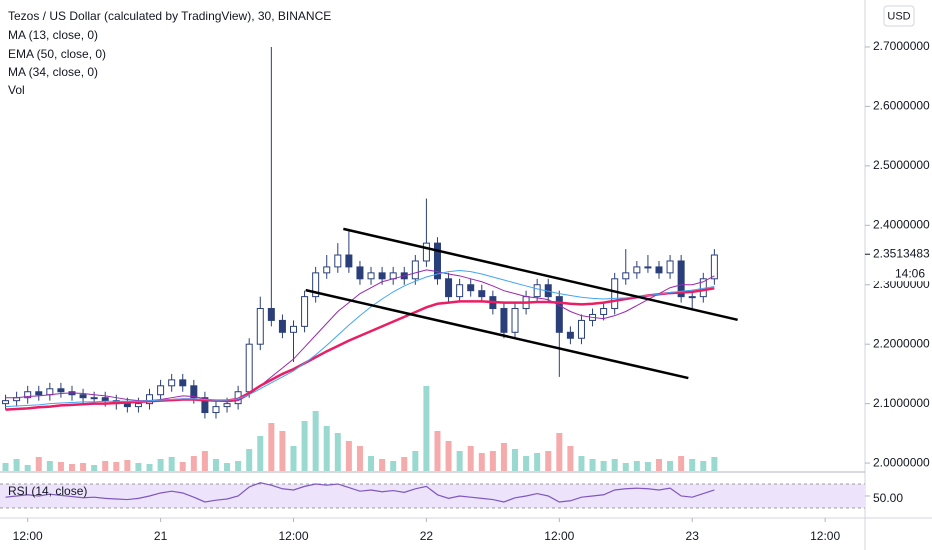 Image resolution: width=932 pixels, height=550 pixels. Describe the element at coordinates (901, 263) in the screenshot. I see `last-price-box` at that location.